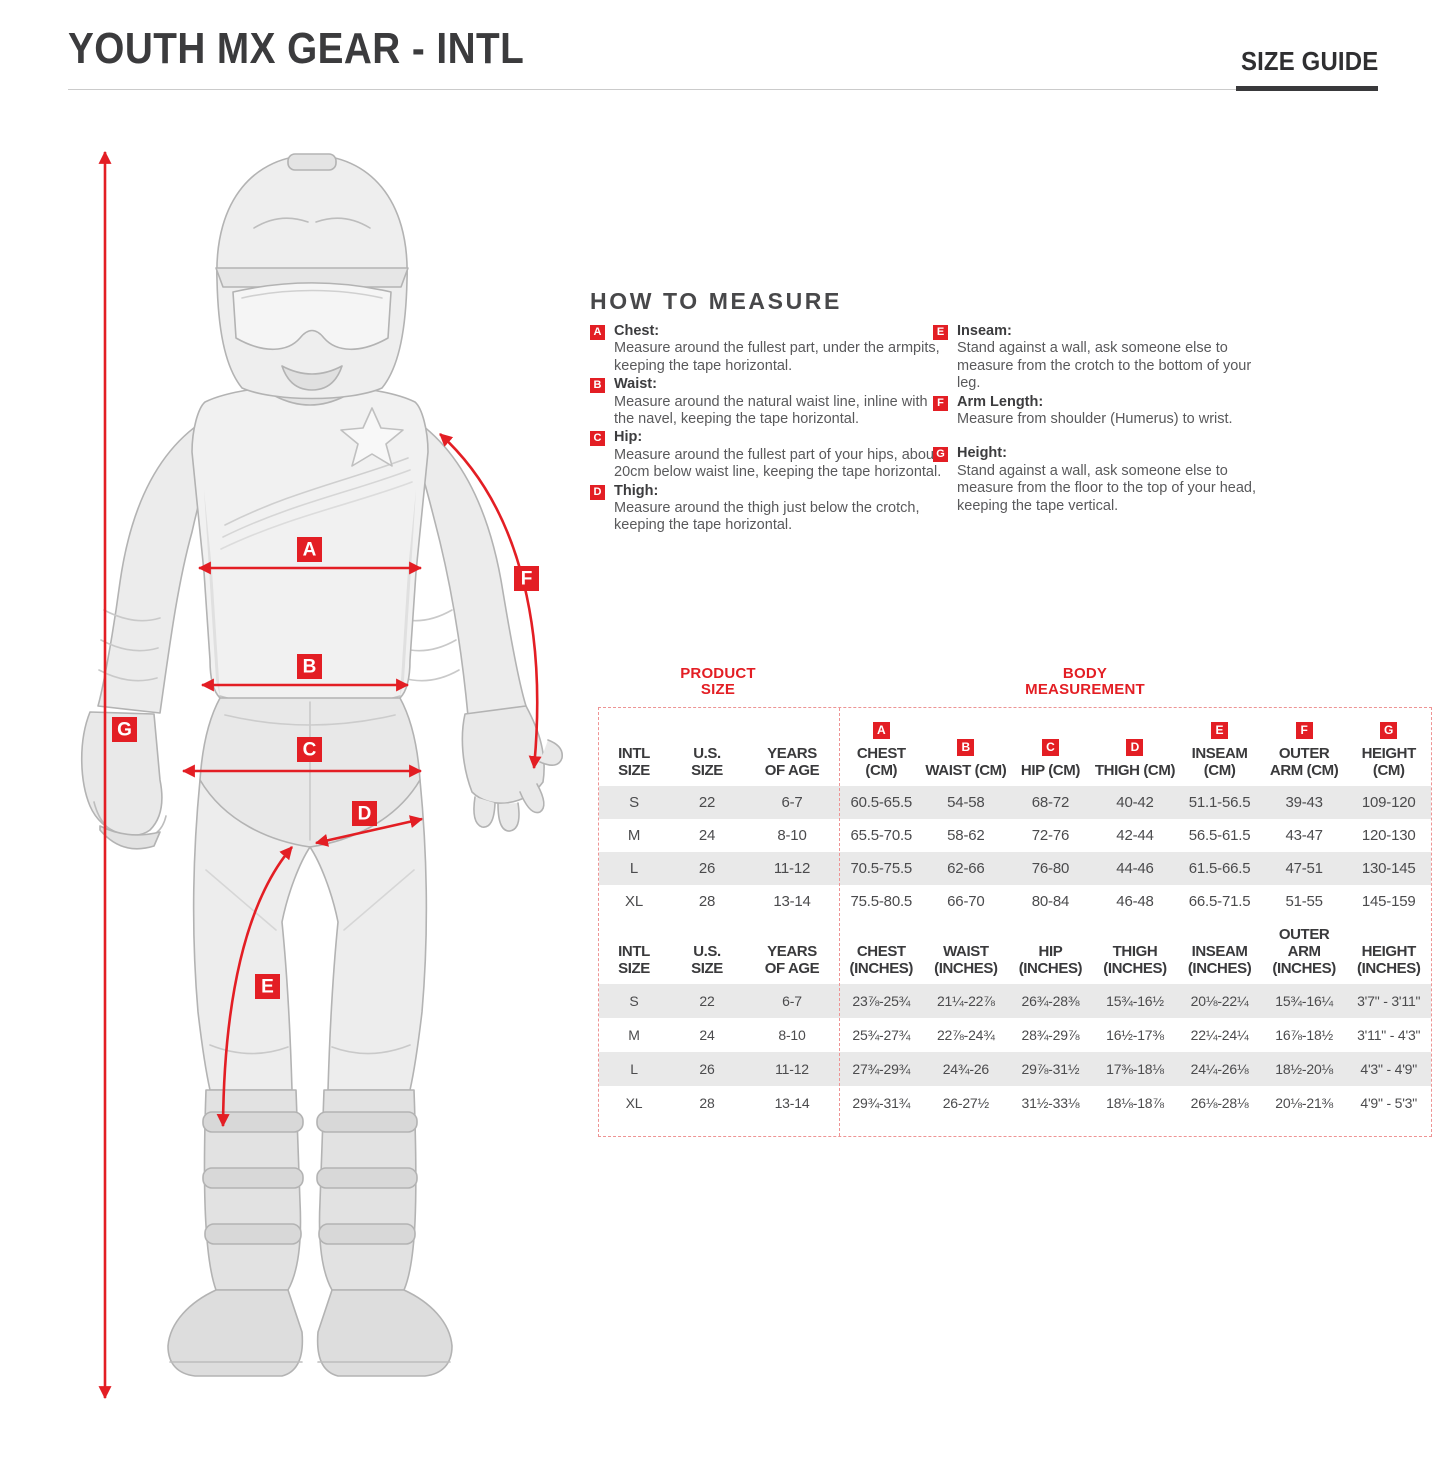  Describe the element at coordinates (881, 1001) in the screenshot. I see `table-cell: 23⅞-25¾` at that location.